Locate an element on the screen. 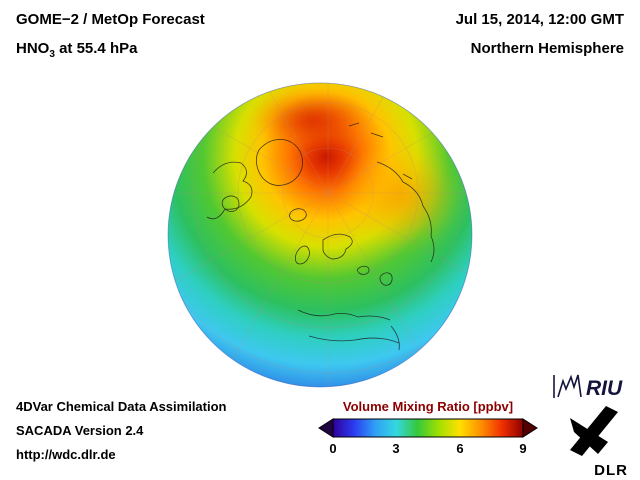 The image size is (640, 480). datetime-label: Jul 15, 2014, 12:00 GMT is located at coordinates (539, 19).